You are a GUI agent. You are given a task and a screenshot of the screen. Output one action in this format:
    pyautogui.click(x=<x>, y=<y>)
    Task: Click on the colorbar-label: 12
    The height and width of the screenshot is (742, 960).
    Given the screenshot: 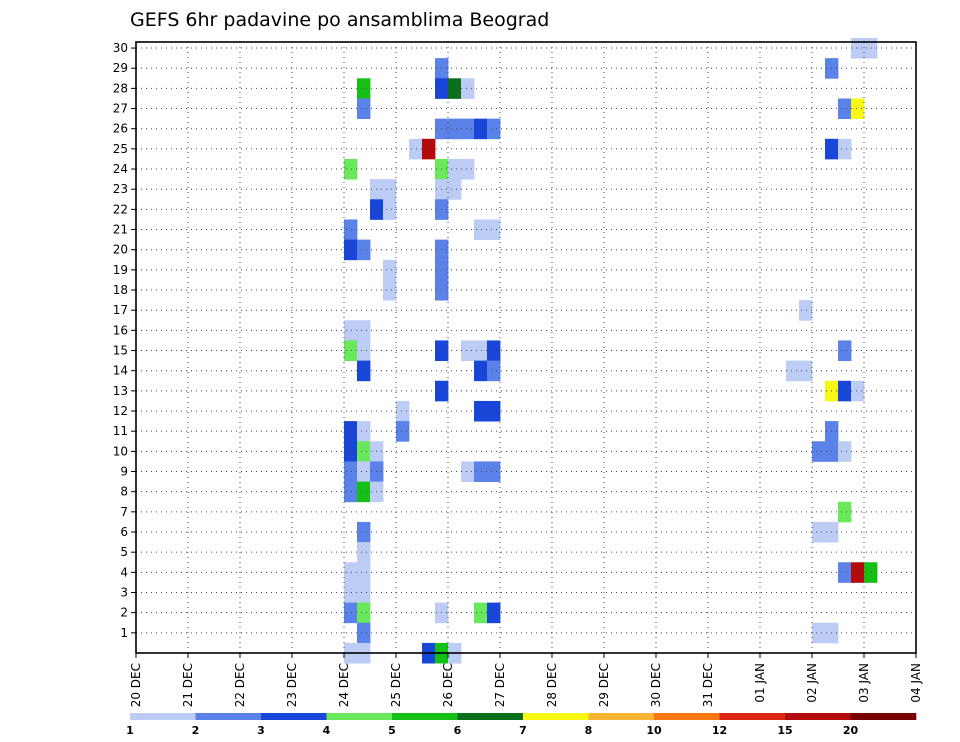 What is the action you would take?
    pyautogui.click(x=719, y=730)
    